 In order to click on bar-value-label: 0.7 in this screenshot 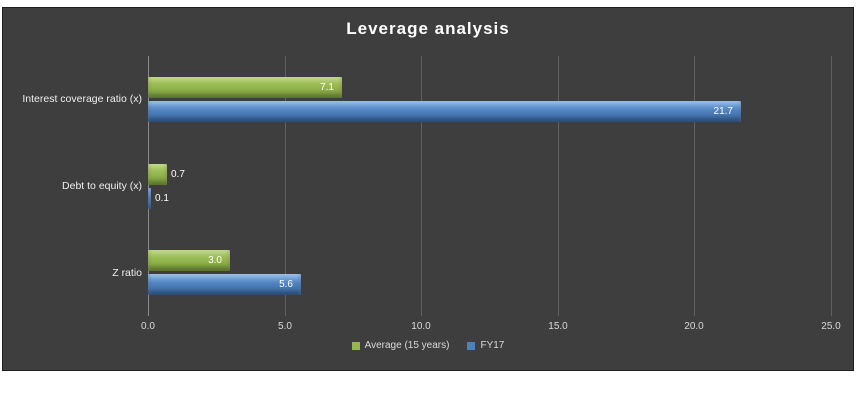, I will do `click(178, 174)`.